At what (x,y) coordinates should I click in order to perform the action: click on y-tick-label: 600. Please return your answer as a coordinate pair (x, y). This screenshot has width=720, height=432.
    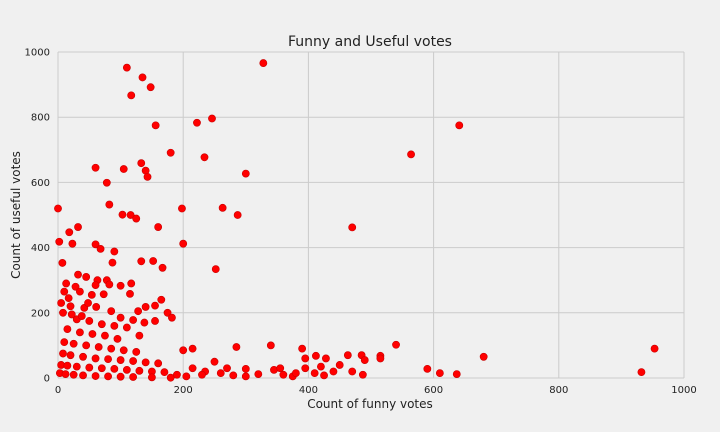
    Looking at the image, I should click on (40, 183).